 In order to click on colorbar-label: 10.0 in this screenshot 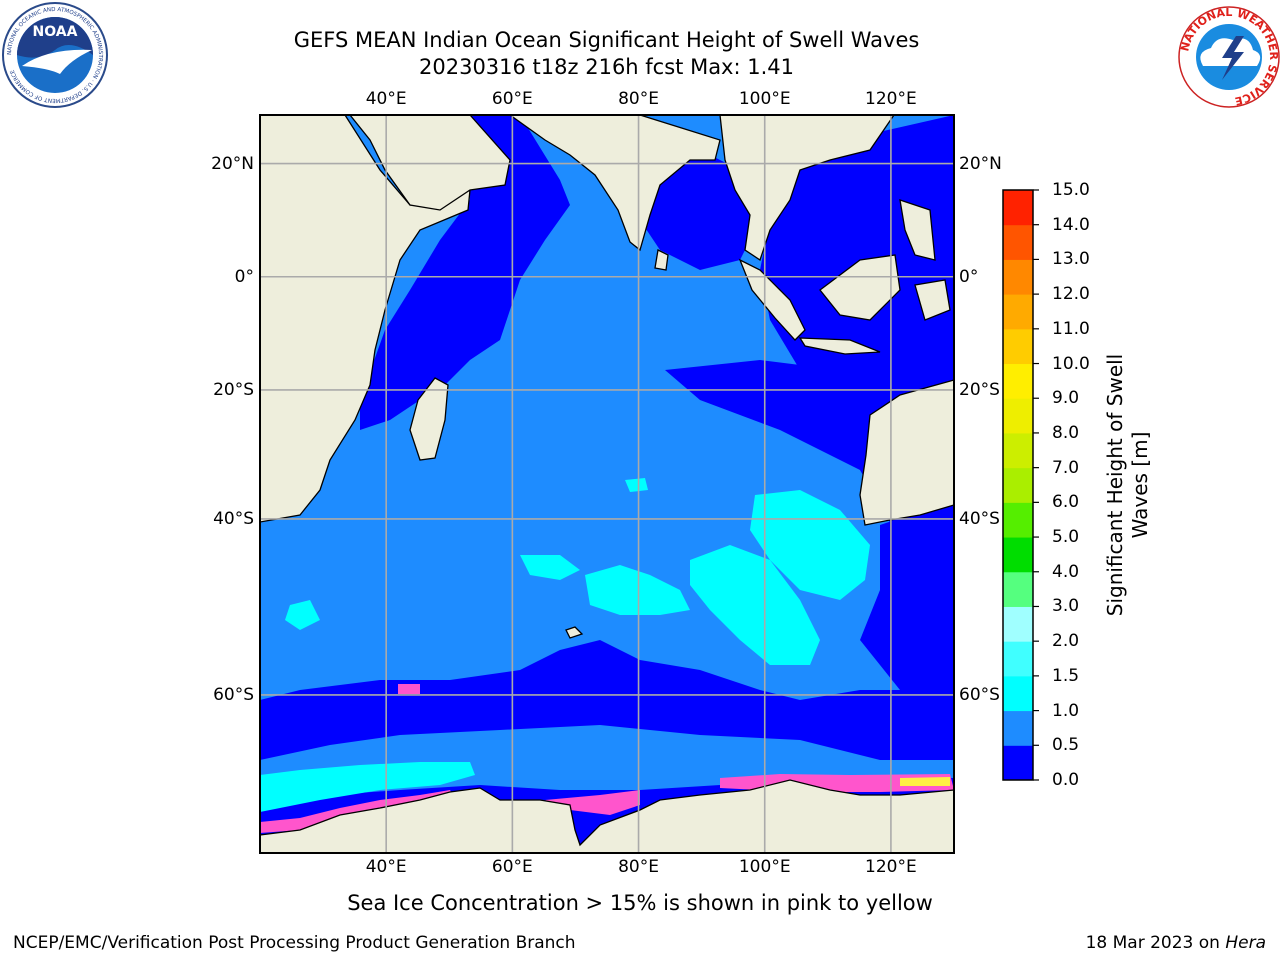, I will do `click(1071, 363)`.